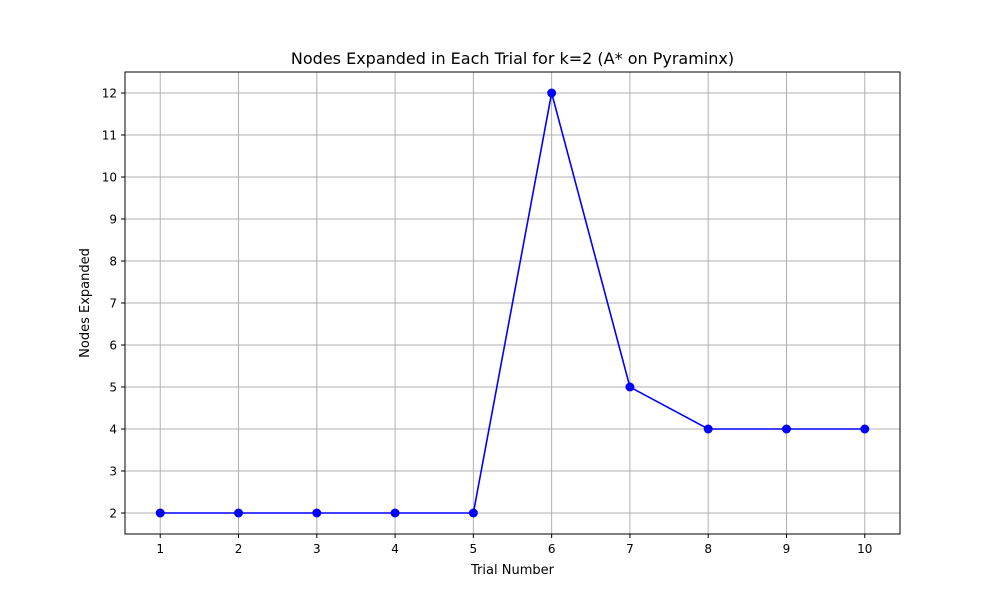  I want to click on x-tick-label: 3, so click(317, 549).